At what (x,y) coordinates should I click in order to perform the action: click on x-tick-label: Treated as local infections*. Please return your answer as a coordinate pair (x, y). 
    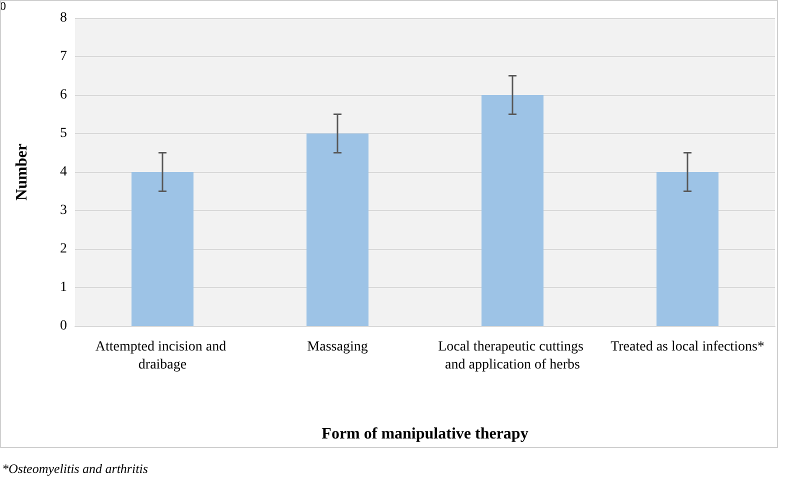
    Looking at the image, I should click on (687, 347).